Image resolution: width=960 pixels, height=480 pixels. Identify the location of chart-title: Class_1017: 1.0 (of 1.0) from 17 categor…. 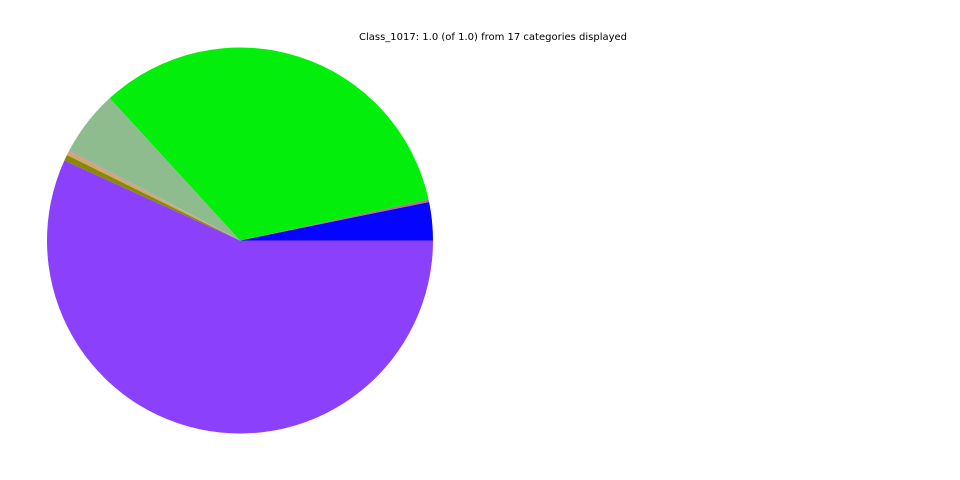
(493, 37).